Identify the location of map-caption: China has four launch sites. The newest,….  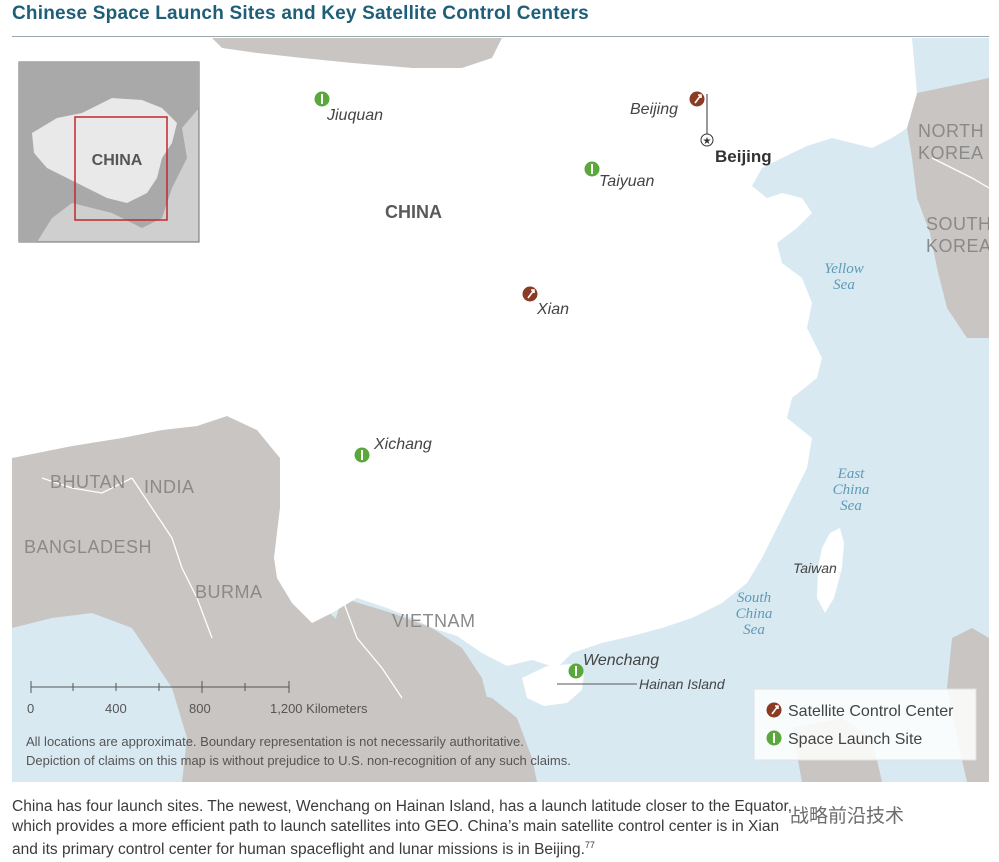
(499, 828).